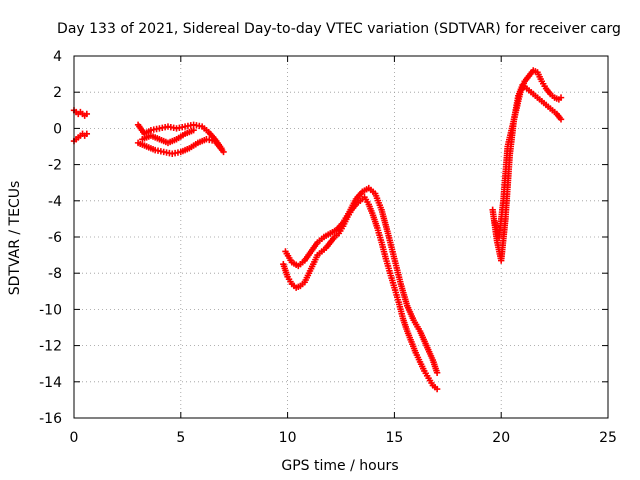 This screenshot has width=640, height=480. I want to click on y-tick-label: -8, so click(55, 274).